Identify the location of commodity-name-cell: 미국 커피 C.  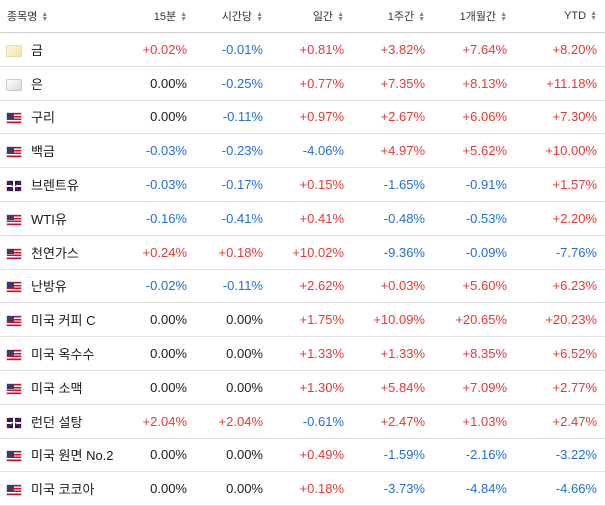
(63, 320).